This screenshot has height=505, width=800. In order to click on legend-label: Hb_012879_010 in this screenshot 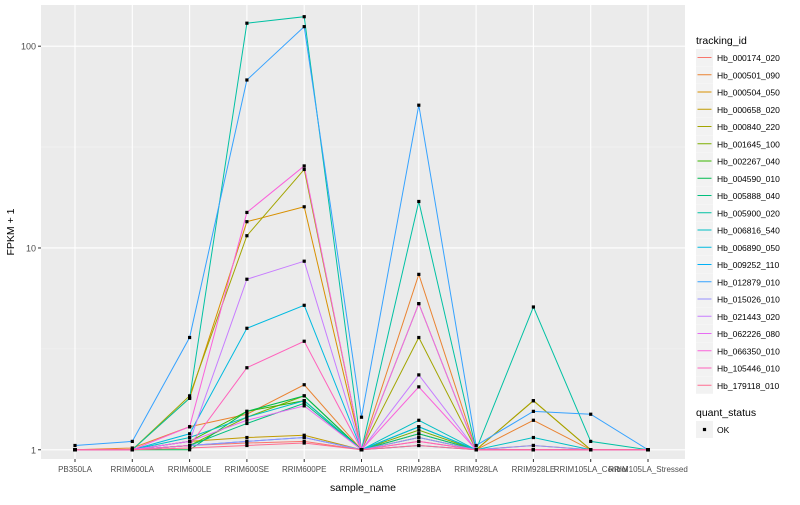, I will do `click(748, 282)`.